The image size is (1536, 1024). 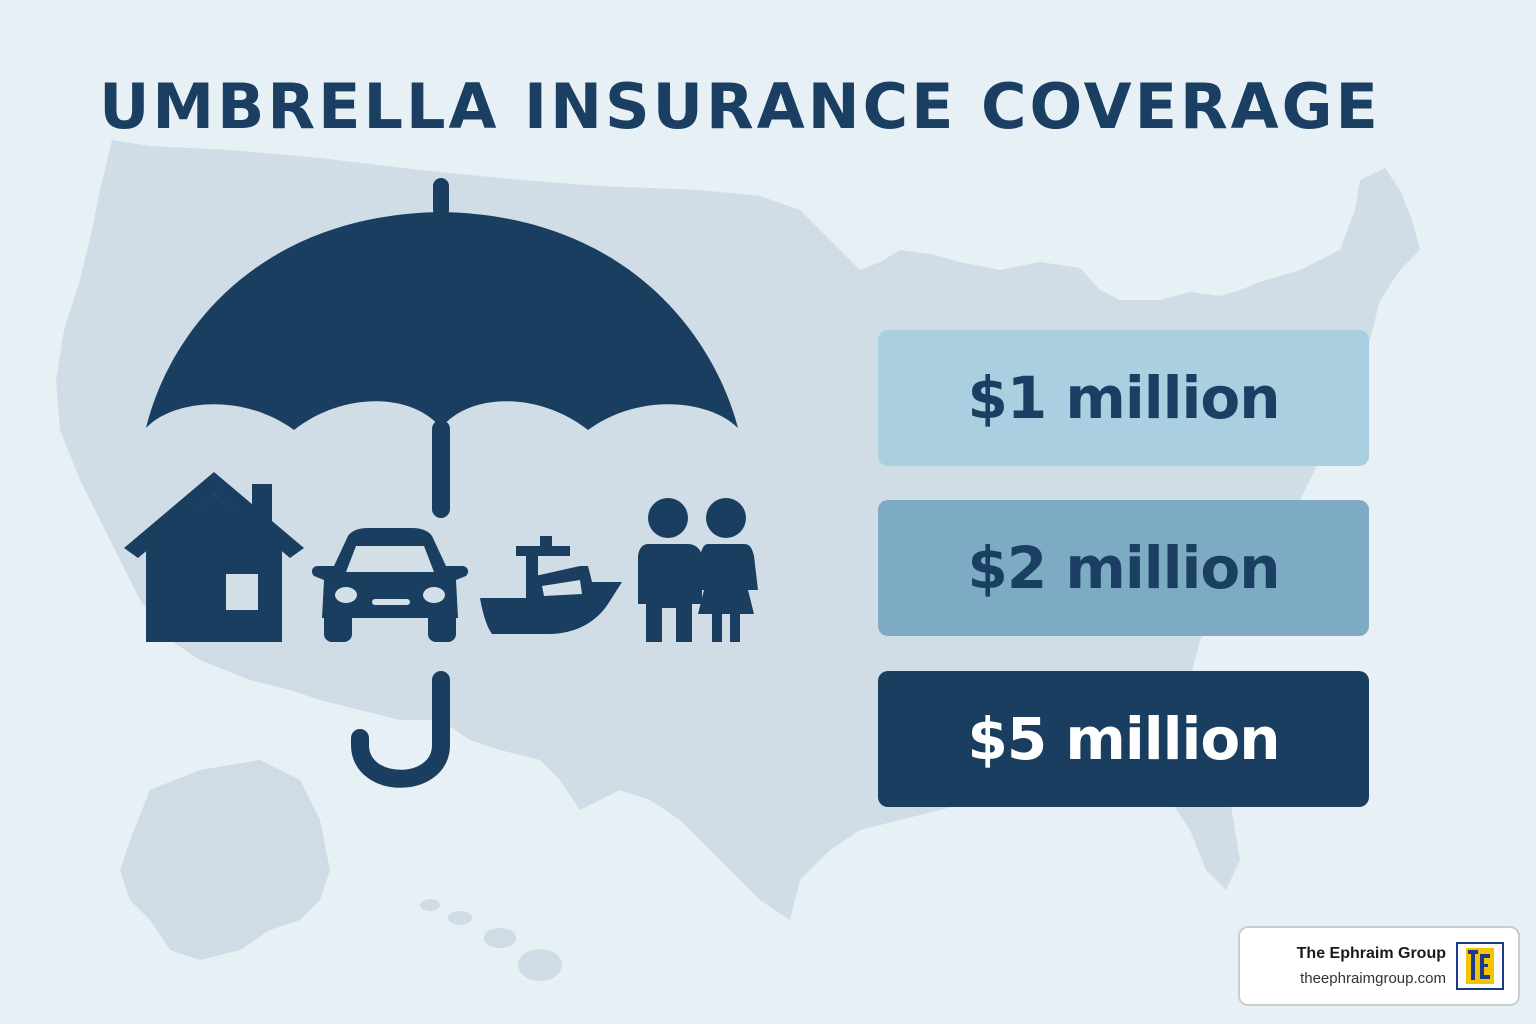 What do you see at coordinates (726, 518) in the screenshot?
I see `person-female-head` at bounding box center [726, 518].